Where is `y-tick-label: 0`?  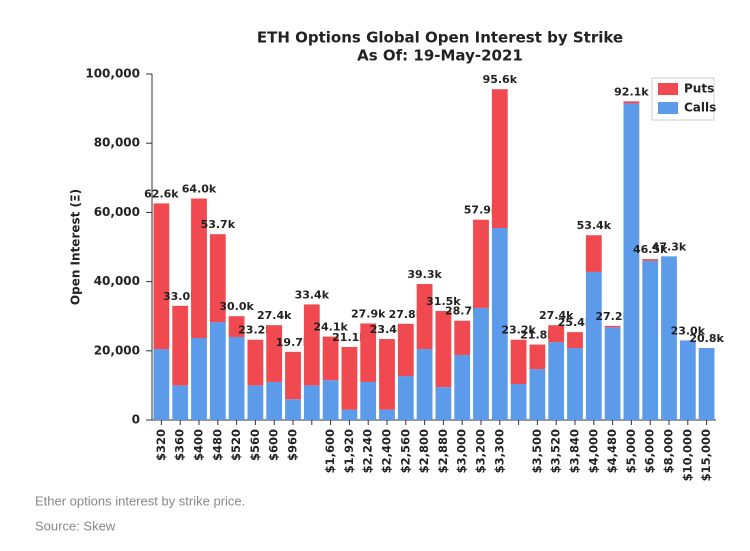 y-tick-label: 0 is located at coordinates (136, 420).